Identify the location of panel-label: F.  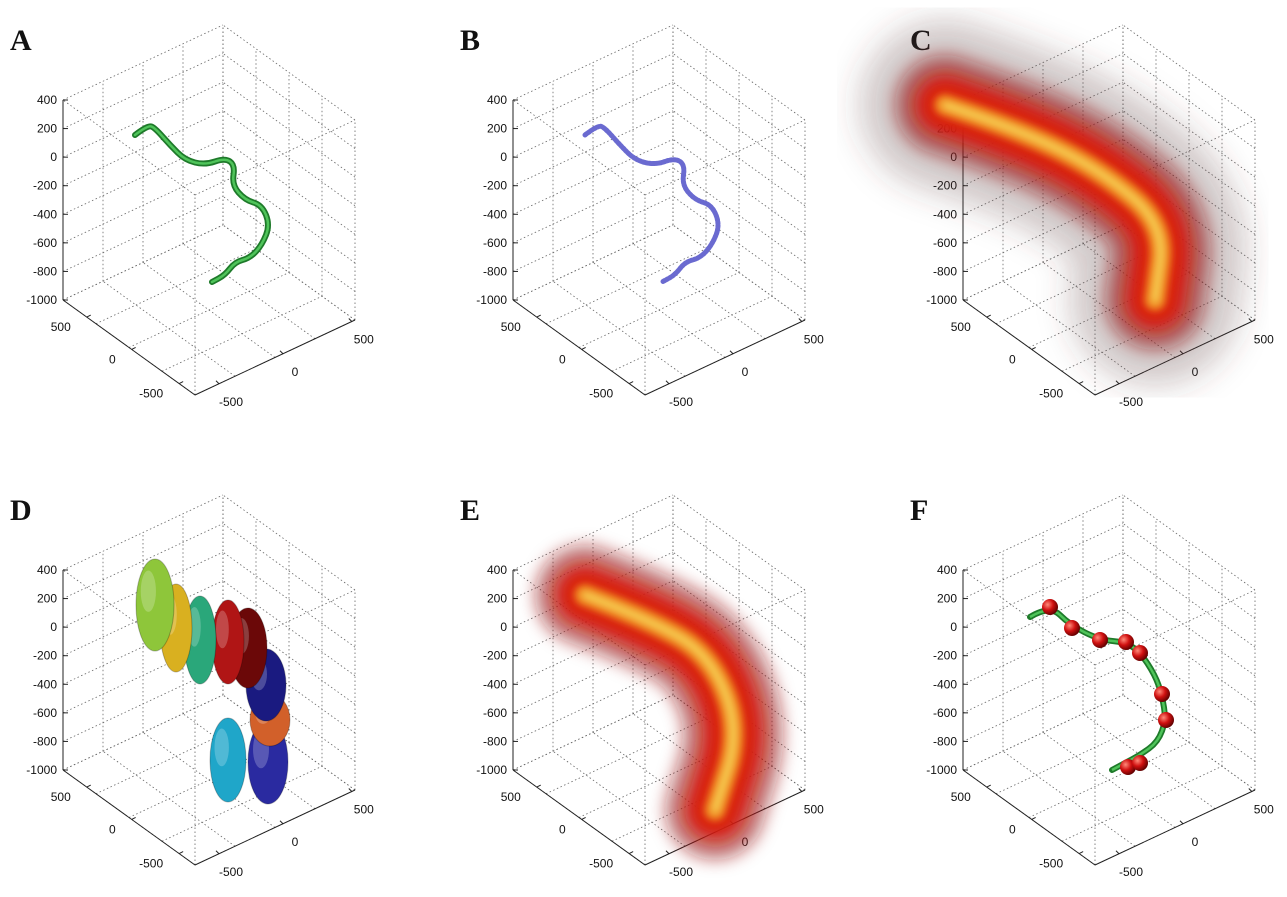
(919, 510).